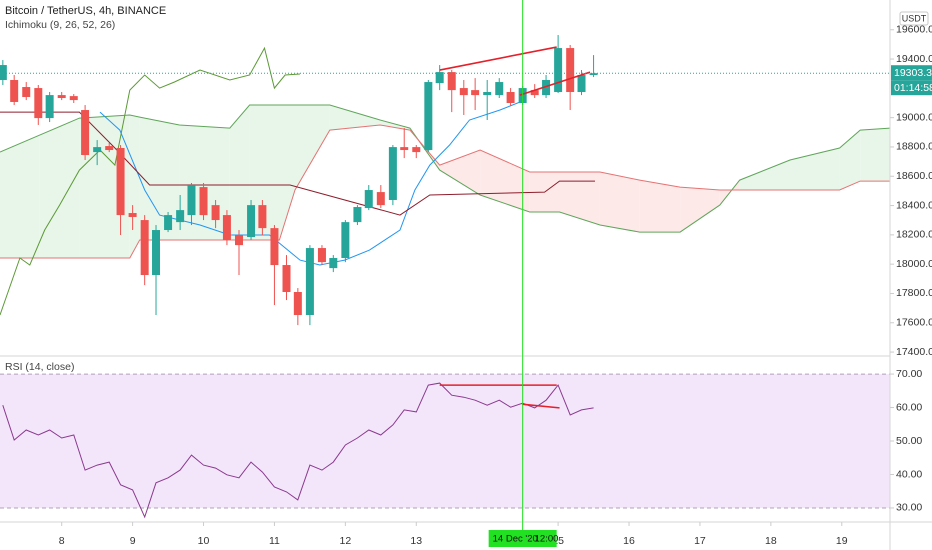 Image resolution: width=932 pixels, height=550 pixels. I want to click on indicator-label: Ichimoku (9, 26, 52, 26), so click(60, 25).